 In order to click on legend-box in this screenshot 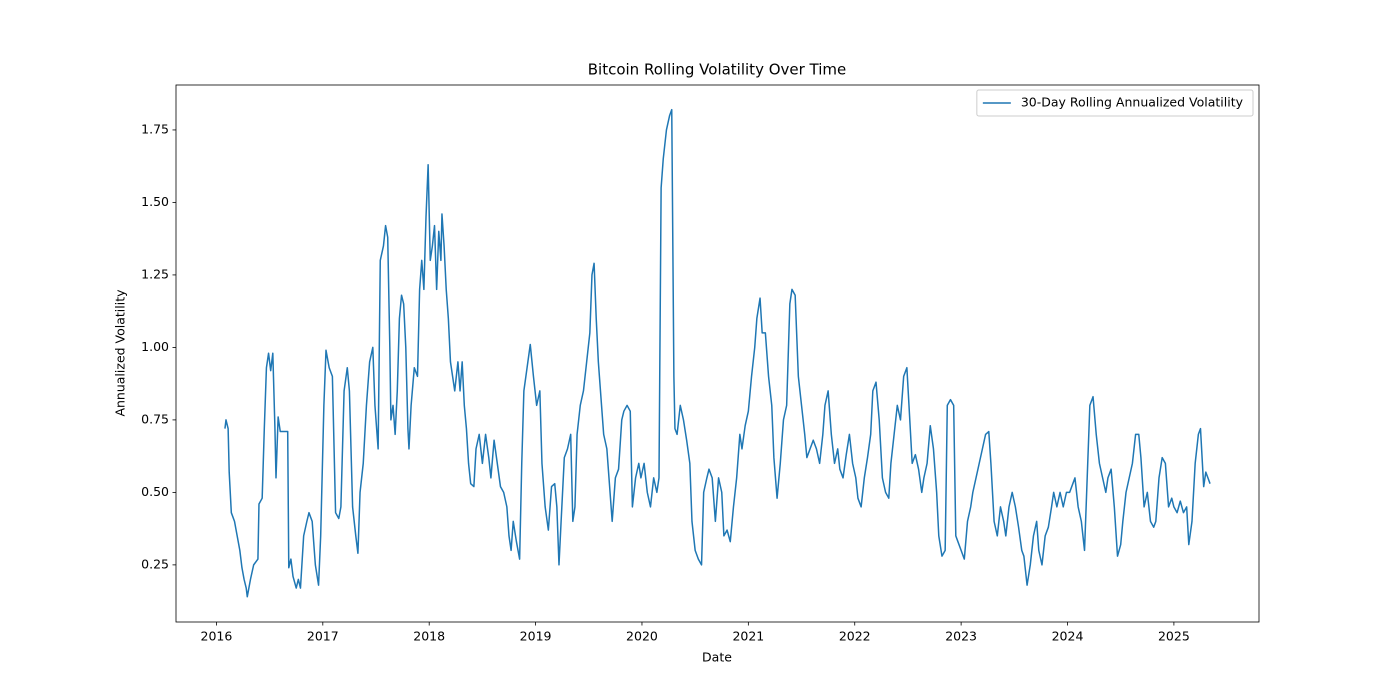, I will do `click(1115, 103)`.